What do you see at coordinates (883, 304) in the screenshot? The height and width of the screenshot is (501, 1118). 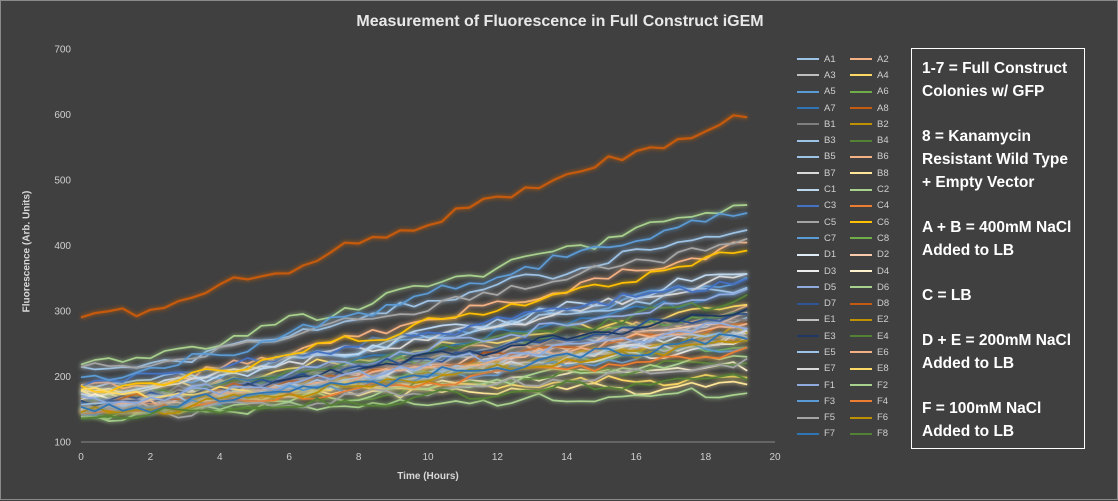 I see `legend-label: D8` at bounding box center [883, 304].